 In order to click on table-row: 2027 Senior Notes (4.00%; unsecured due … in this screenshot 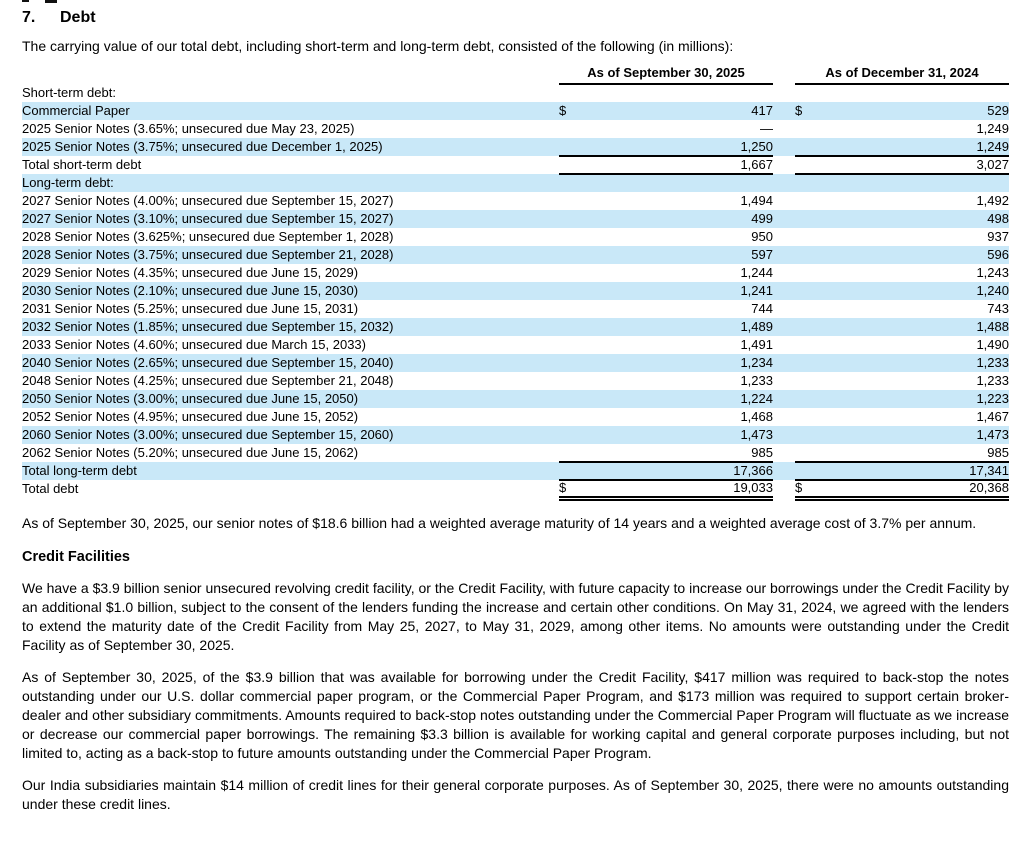, I will do `click(515, 201)`.